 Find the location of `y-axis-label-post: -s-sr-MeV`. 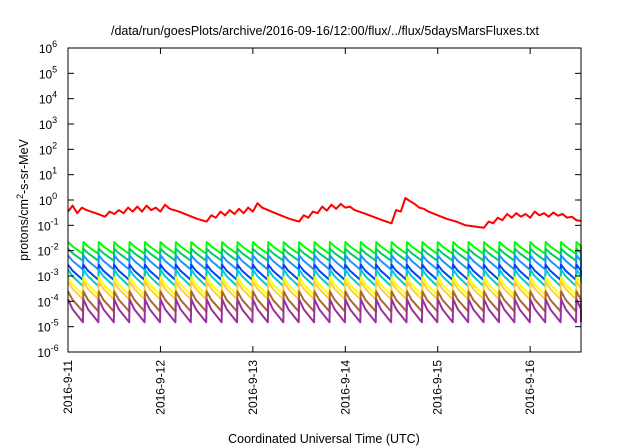

y-axis-label-post: -s-sr-MeV is located at coordinates (24, 166).